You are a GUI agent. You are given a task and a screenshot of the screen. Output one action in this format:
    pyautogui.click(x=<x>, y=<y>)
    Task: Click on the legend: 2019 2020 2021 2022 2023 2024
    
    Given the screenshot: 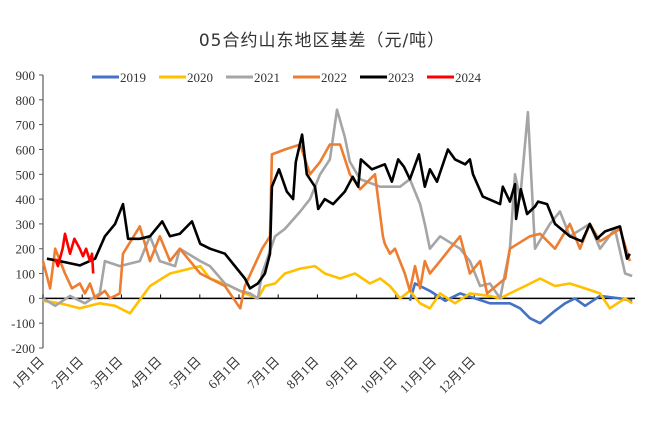 What is the action you would take?
    pyautogui.click(x=287, y=77)
    